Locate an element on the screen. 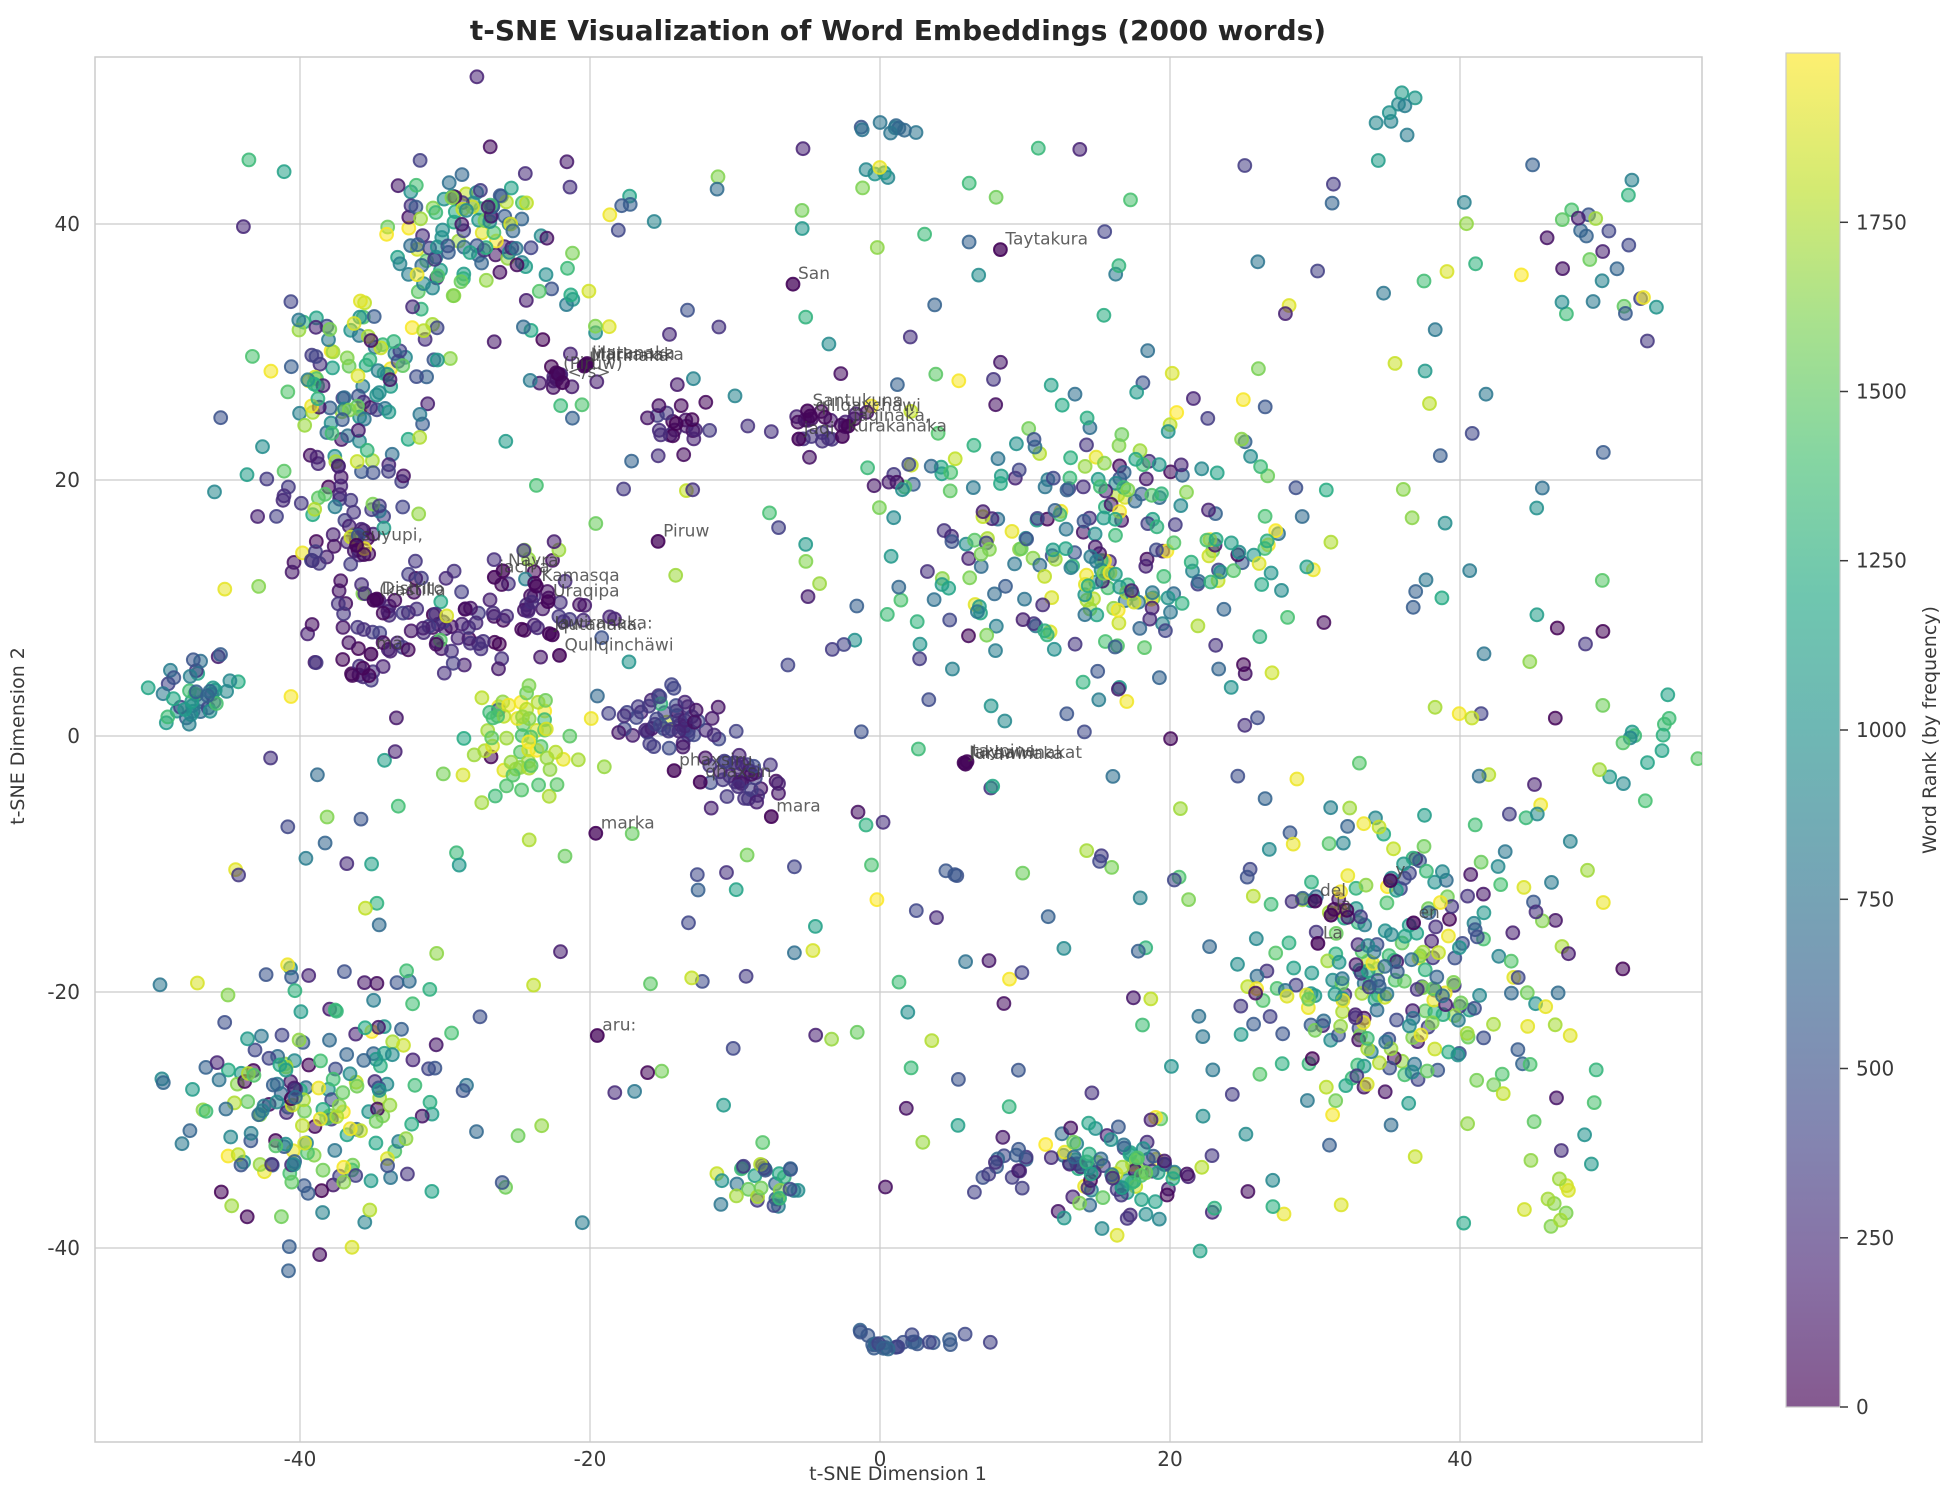 This screenshot has width=1951, height=1485. word-annotation: Kurakanaka is located at coordinates (897, 427).